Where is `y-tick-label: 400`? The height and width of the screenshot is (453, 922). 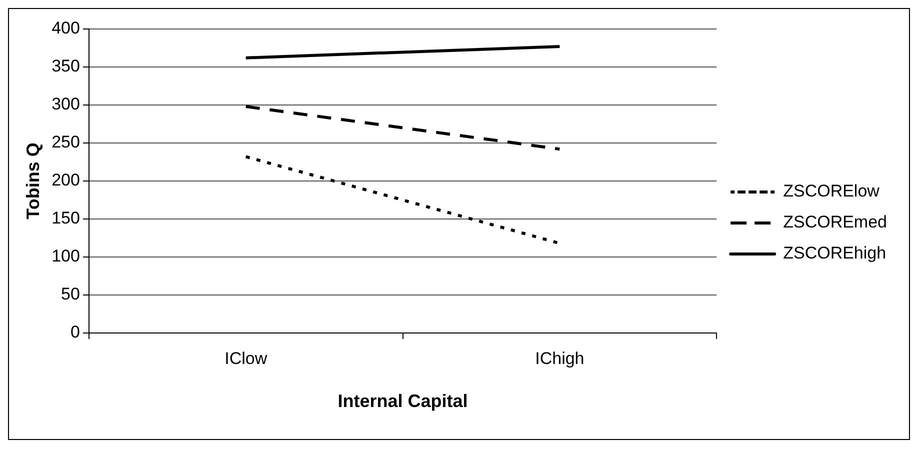 y-tick-label: 400 is located at coordinates (66, 28).